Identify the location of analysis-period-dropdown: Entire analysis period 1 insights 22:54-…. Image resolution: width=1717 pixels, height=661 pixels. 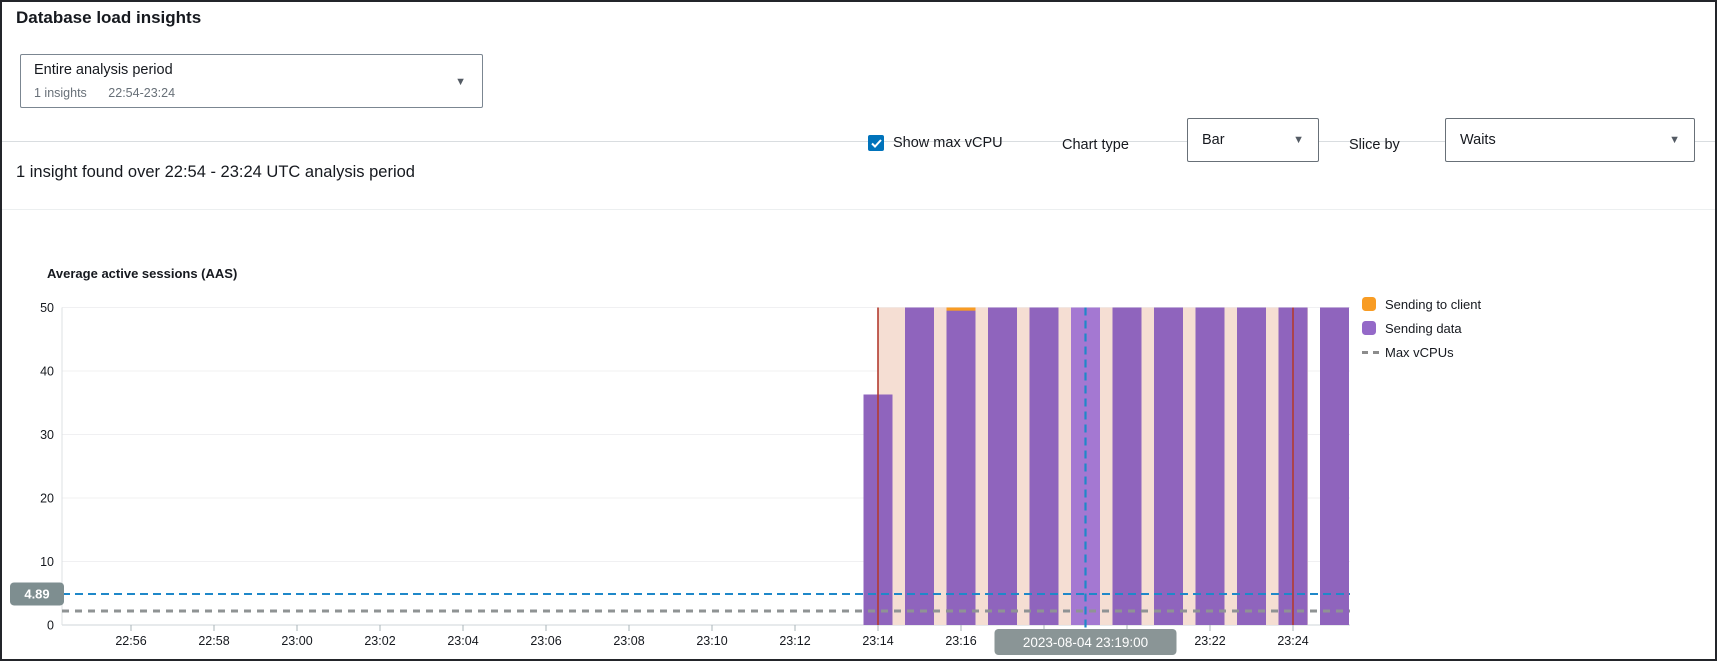
(251, 81).